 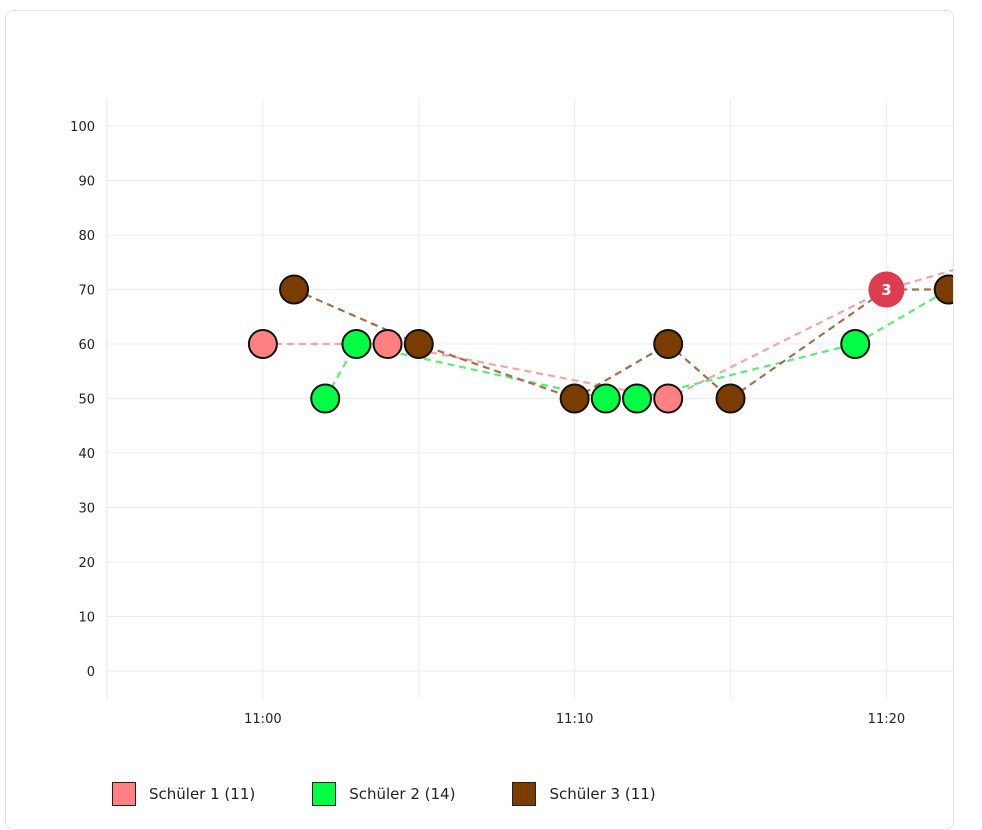 I want to click on legend-label: Schüler 3 (11), so click(x=602, y=794).